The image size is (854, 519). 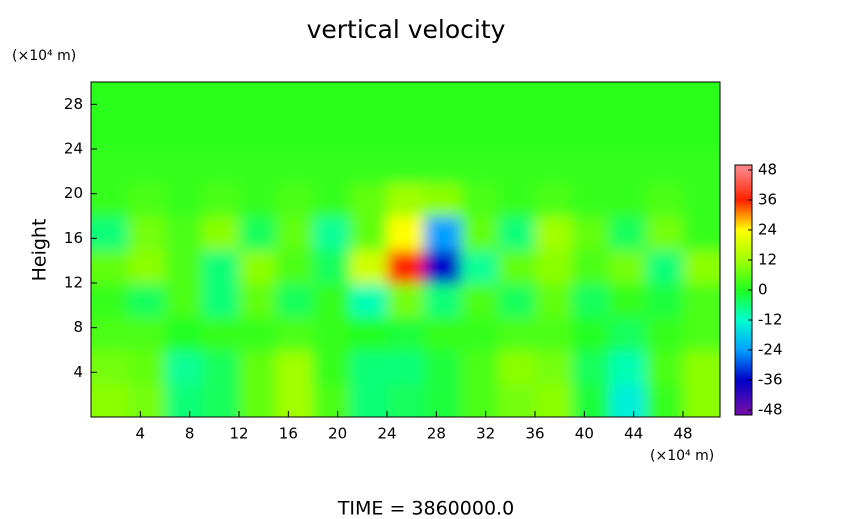 What do you see at coordinates (485, 434) in the screenshot?
I see `x-tick-label: 32` at bounding box center [485, 434].